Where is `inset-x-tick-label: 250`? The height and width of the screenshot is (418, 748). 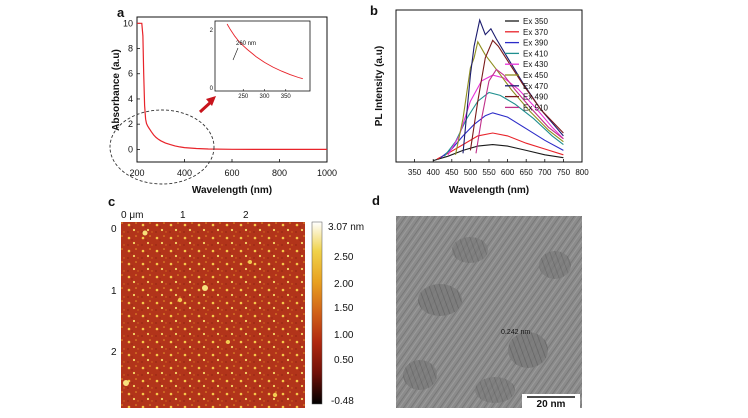 inset-x-tick-label: 250 is located at coordinates (243, 97).